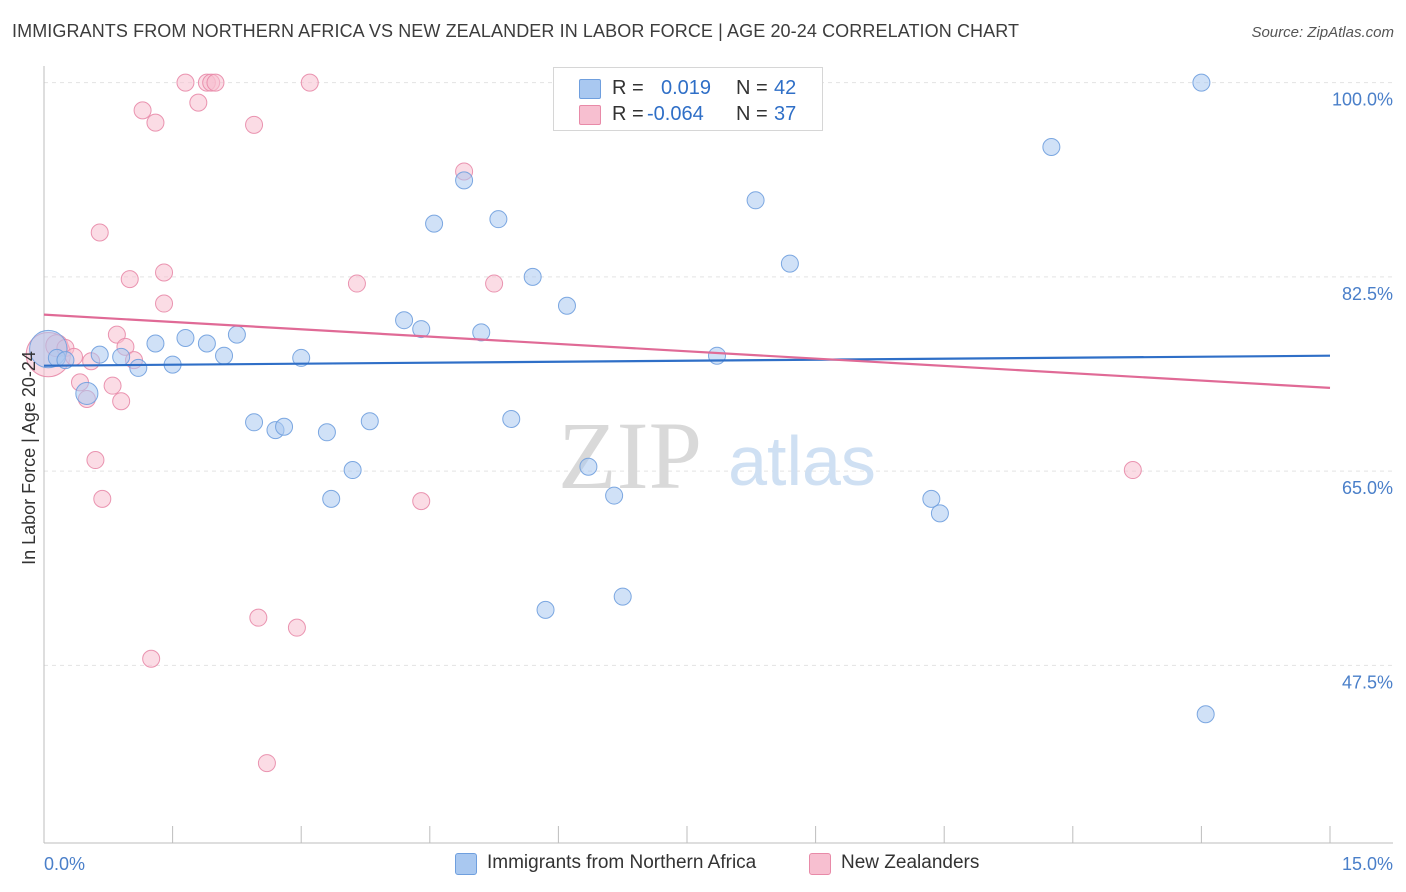 Image resolution: width=1406 pixels, height=892 pixels. What do you see at coordinates (910, 862) in the screenshot?
I see `bottom-legend-label-new-zealanders: New Zealanders` at bounding box center [910, 862].